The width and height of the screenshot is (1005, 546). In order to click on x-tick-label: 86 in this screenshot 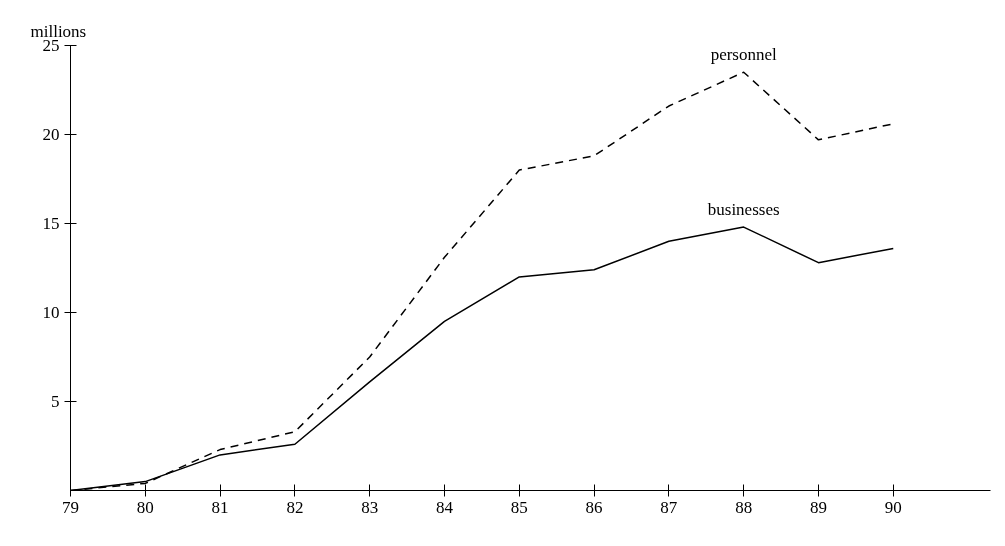, I will do `click(594, 507)`.